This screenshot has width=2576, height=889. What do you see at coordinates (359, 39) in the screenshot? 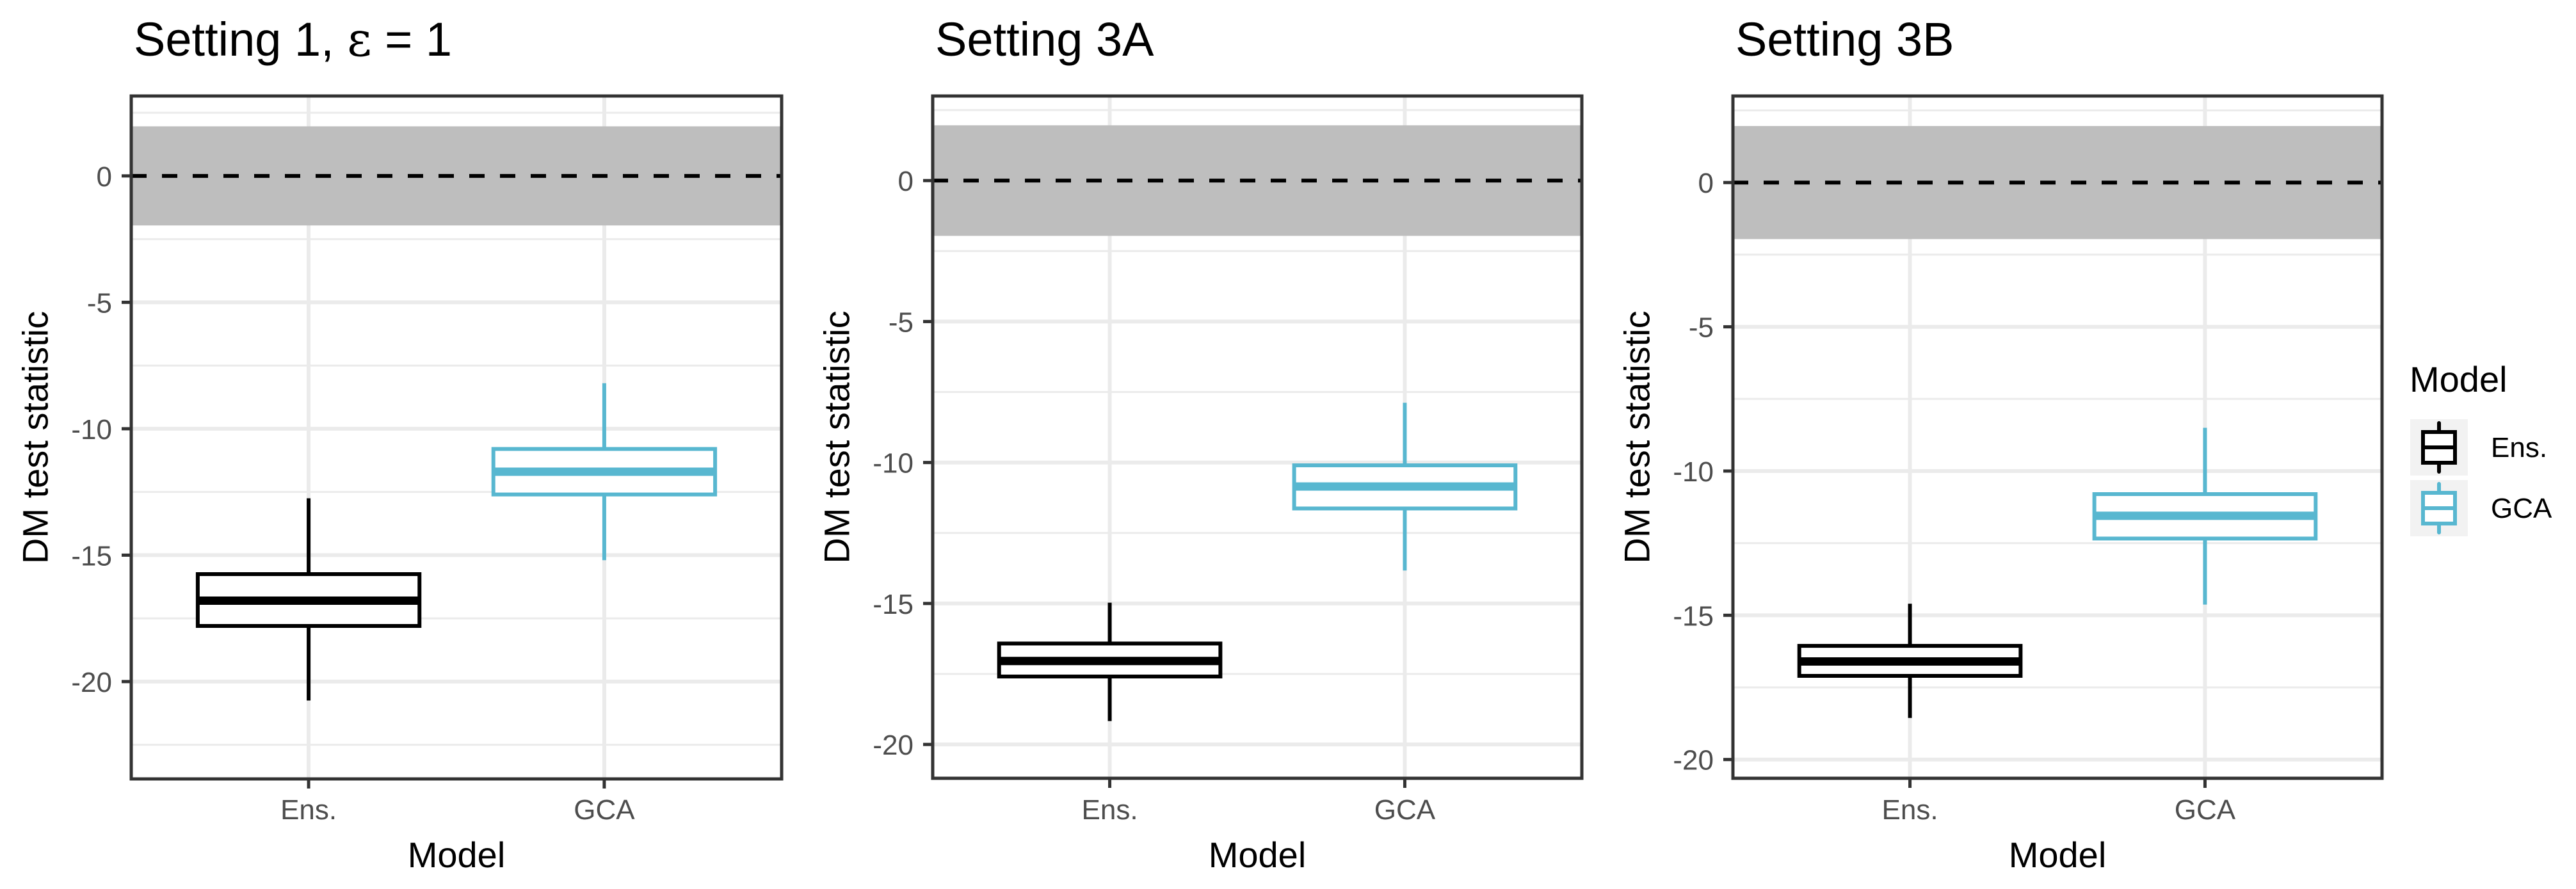
I see `epsilon-symbol: ε` at bounding box center [359, 39].